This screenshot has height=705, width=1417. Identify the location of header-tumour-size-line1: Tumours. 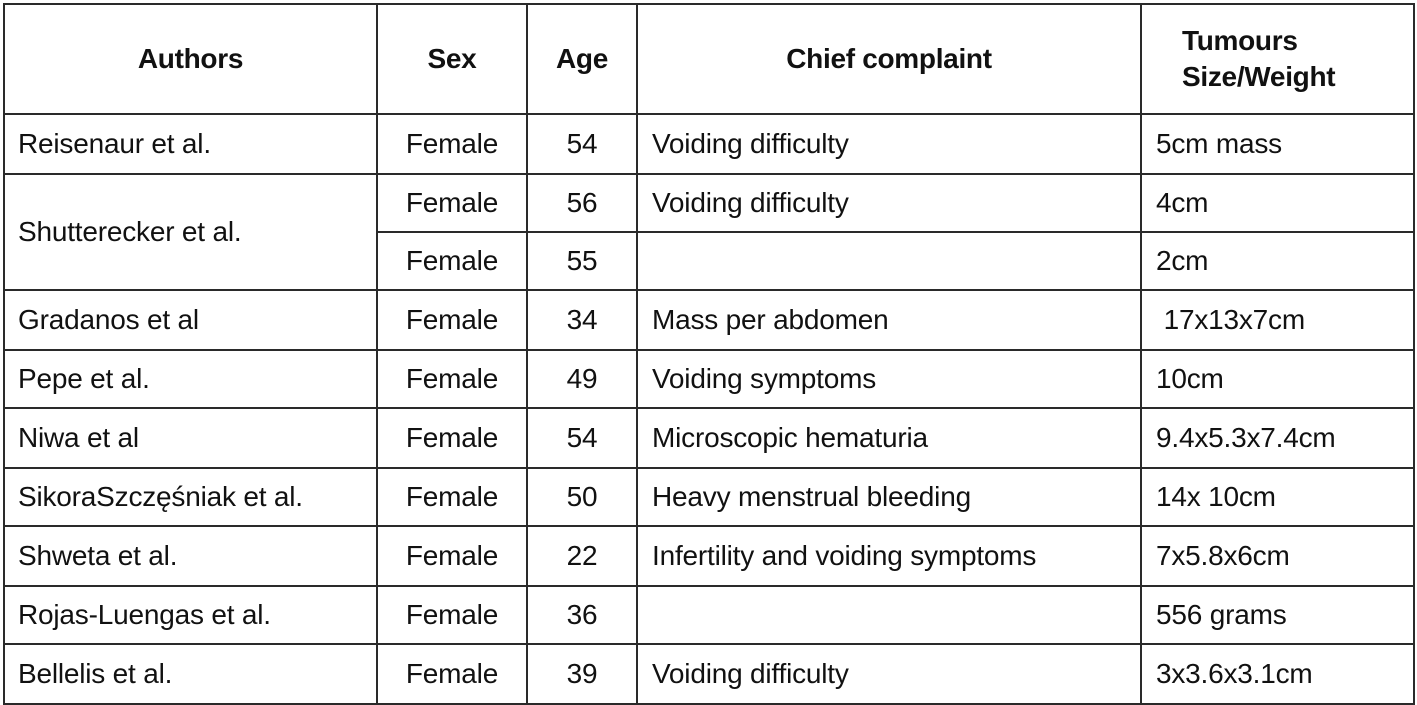
(1240, 40).